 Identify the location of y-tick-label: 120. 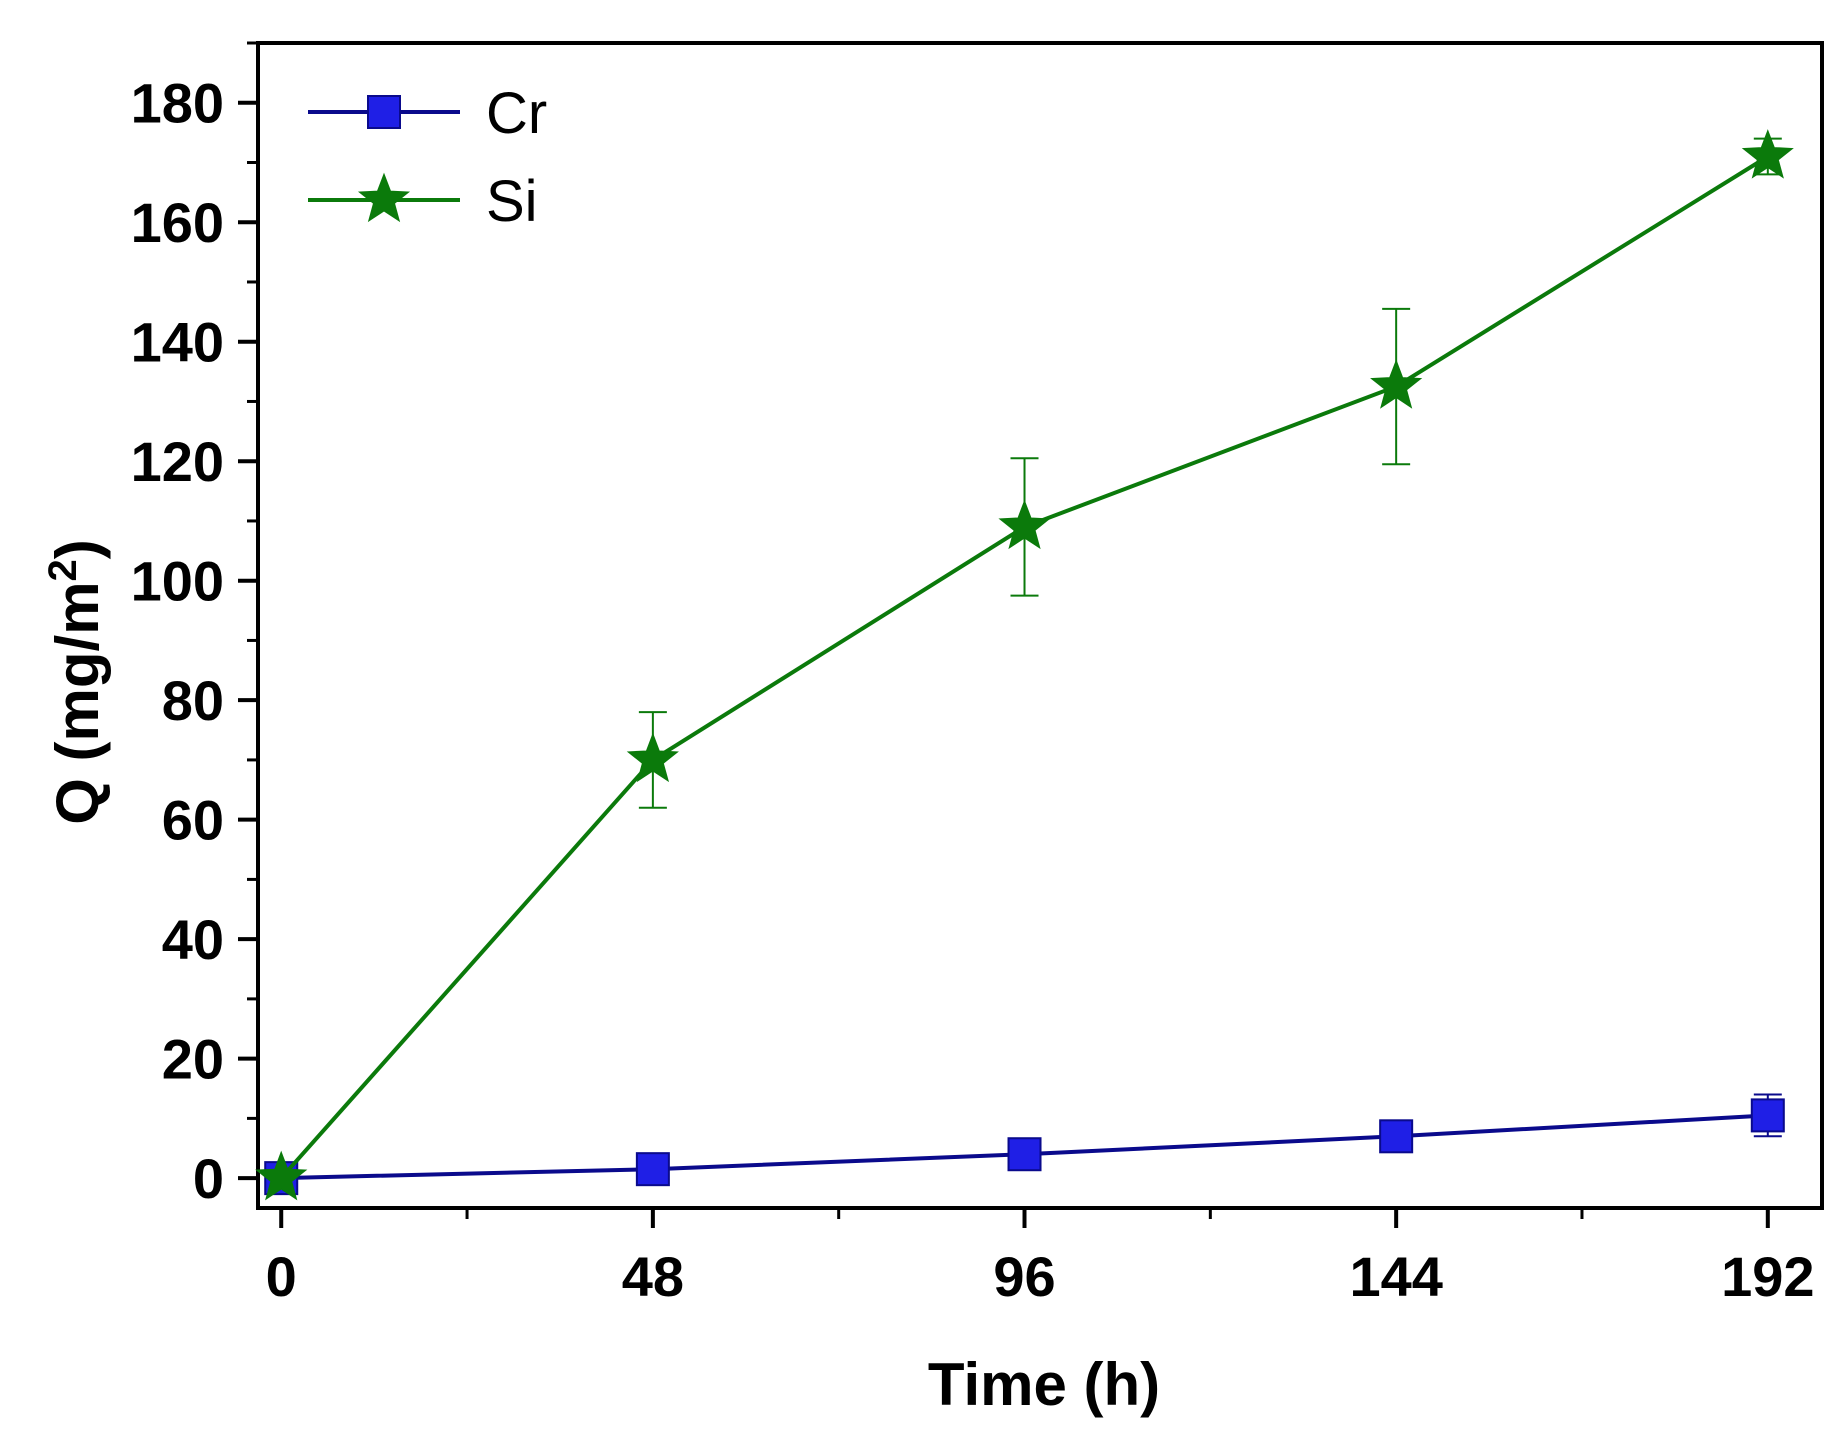
(177, 461).